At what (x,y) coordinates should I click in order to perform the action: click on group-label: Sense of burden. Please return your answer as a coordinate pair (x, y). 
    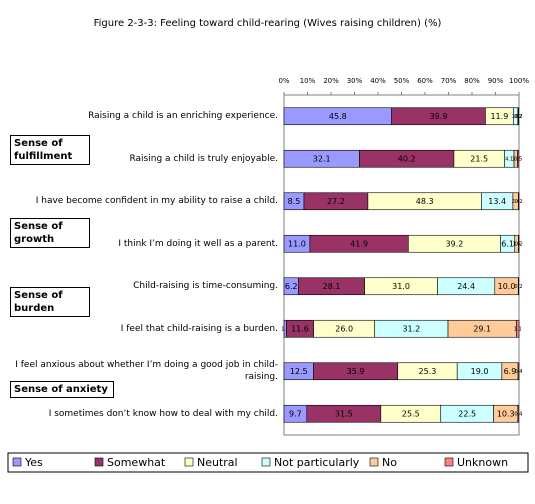
    Looking at the image, I should click on (50, 302).